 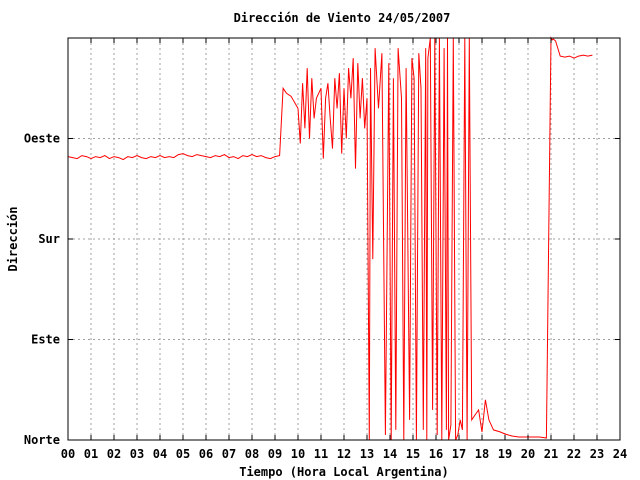 I want to click on y-tick-label: Oeste, so click(x=42, y=139).